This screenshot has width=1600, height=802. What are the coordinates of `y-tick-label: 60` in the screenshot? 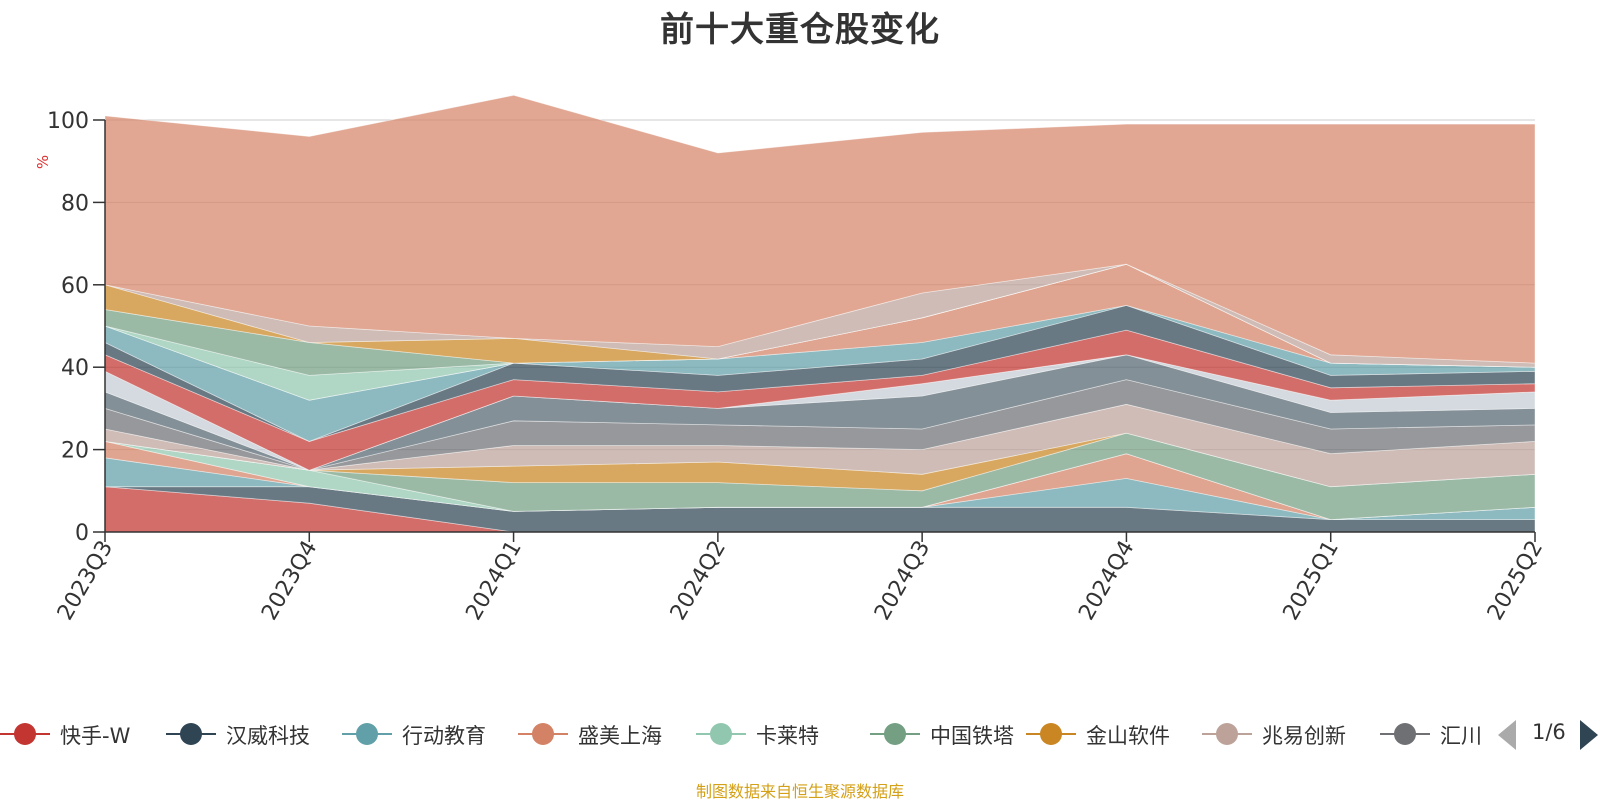 It's located at (75, 286).